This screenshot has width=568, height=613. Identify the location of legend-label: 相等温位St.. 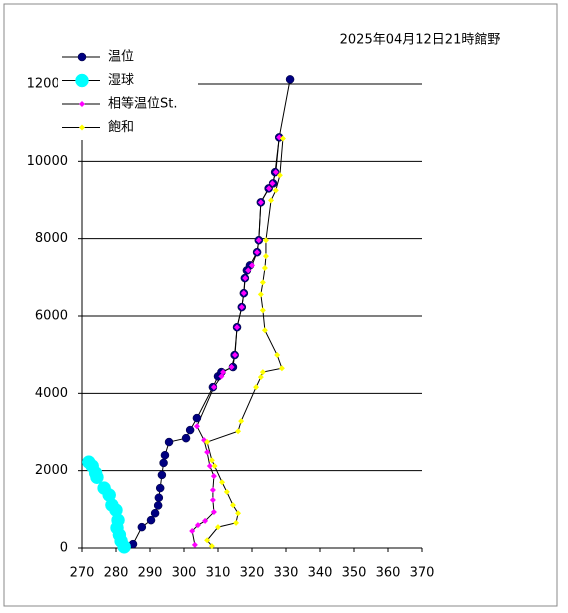
(142, 104).